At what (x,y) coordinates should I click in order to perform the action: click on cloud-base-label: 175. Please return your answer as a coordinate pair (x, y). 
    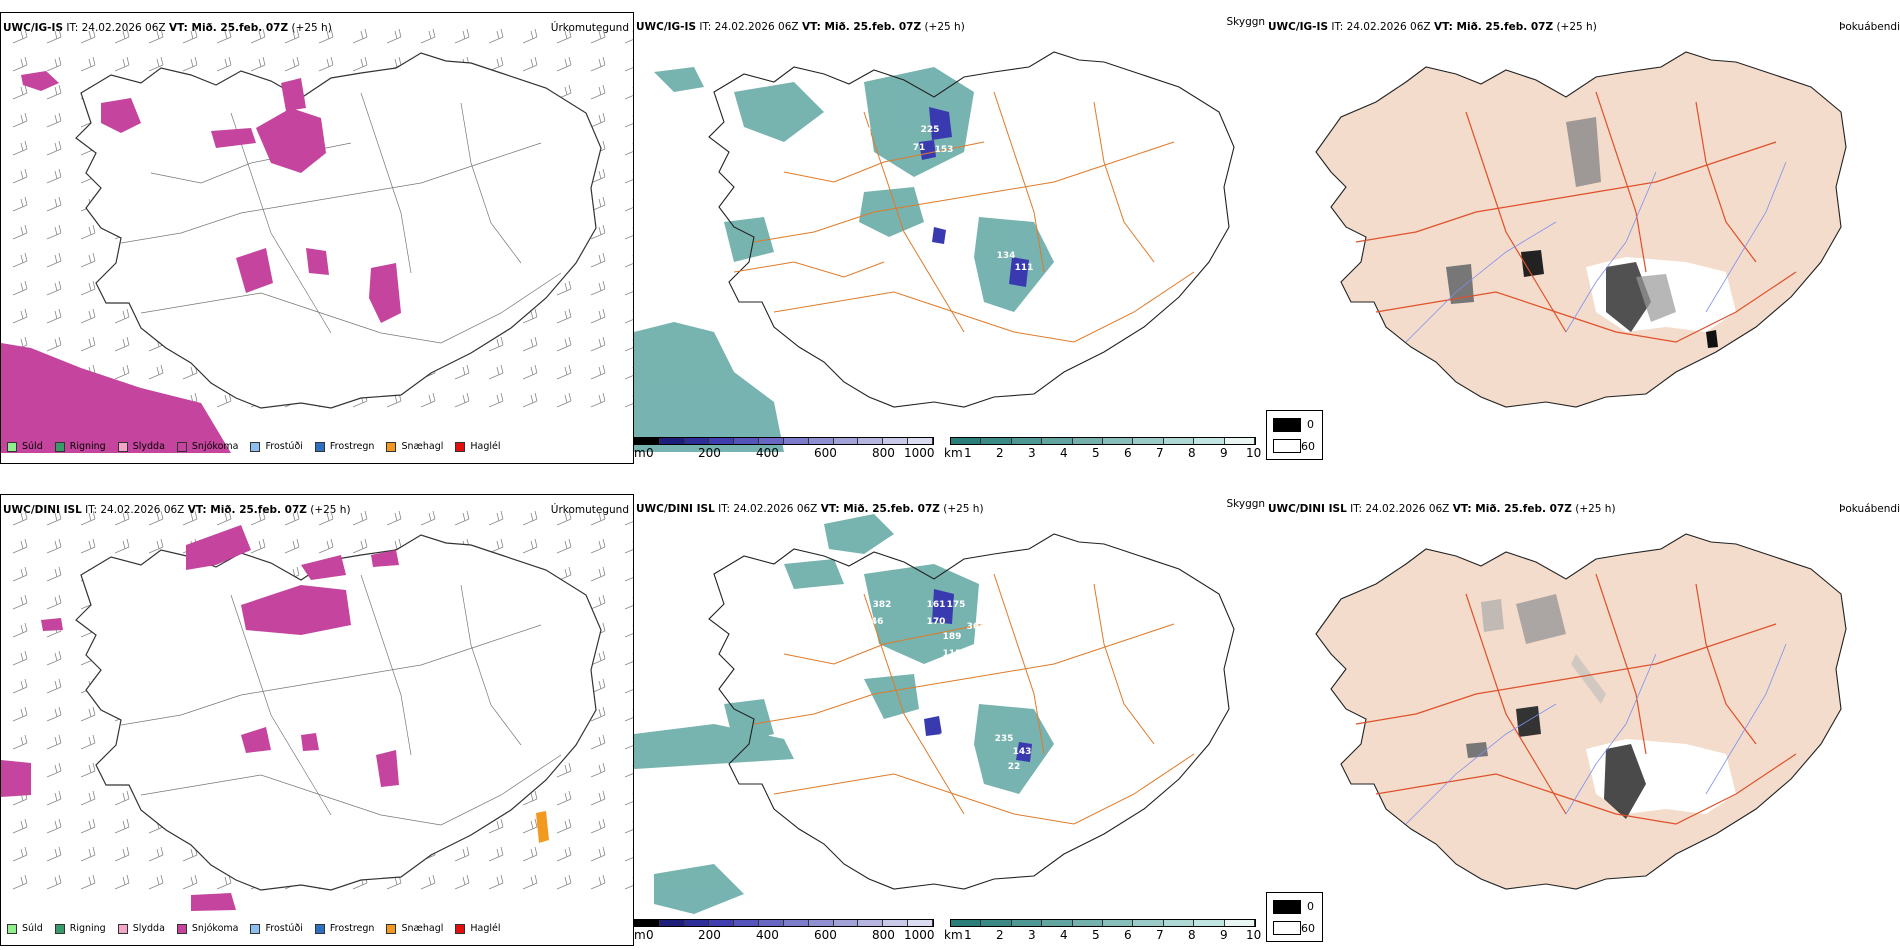
    Looking at the image, I should click on (956, 605).